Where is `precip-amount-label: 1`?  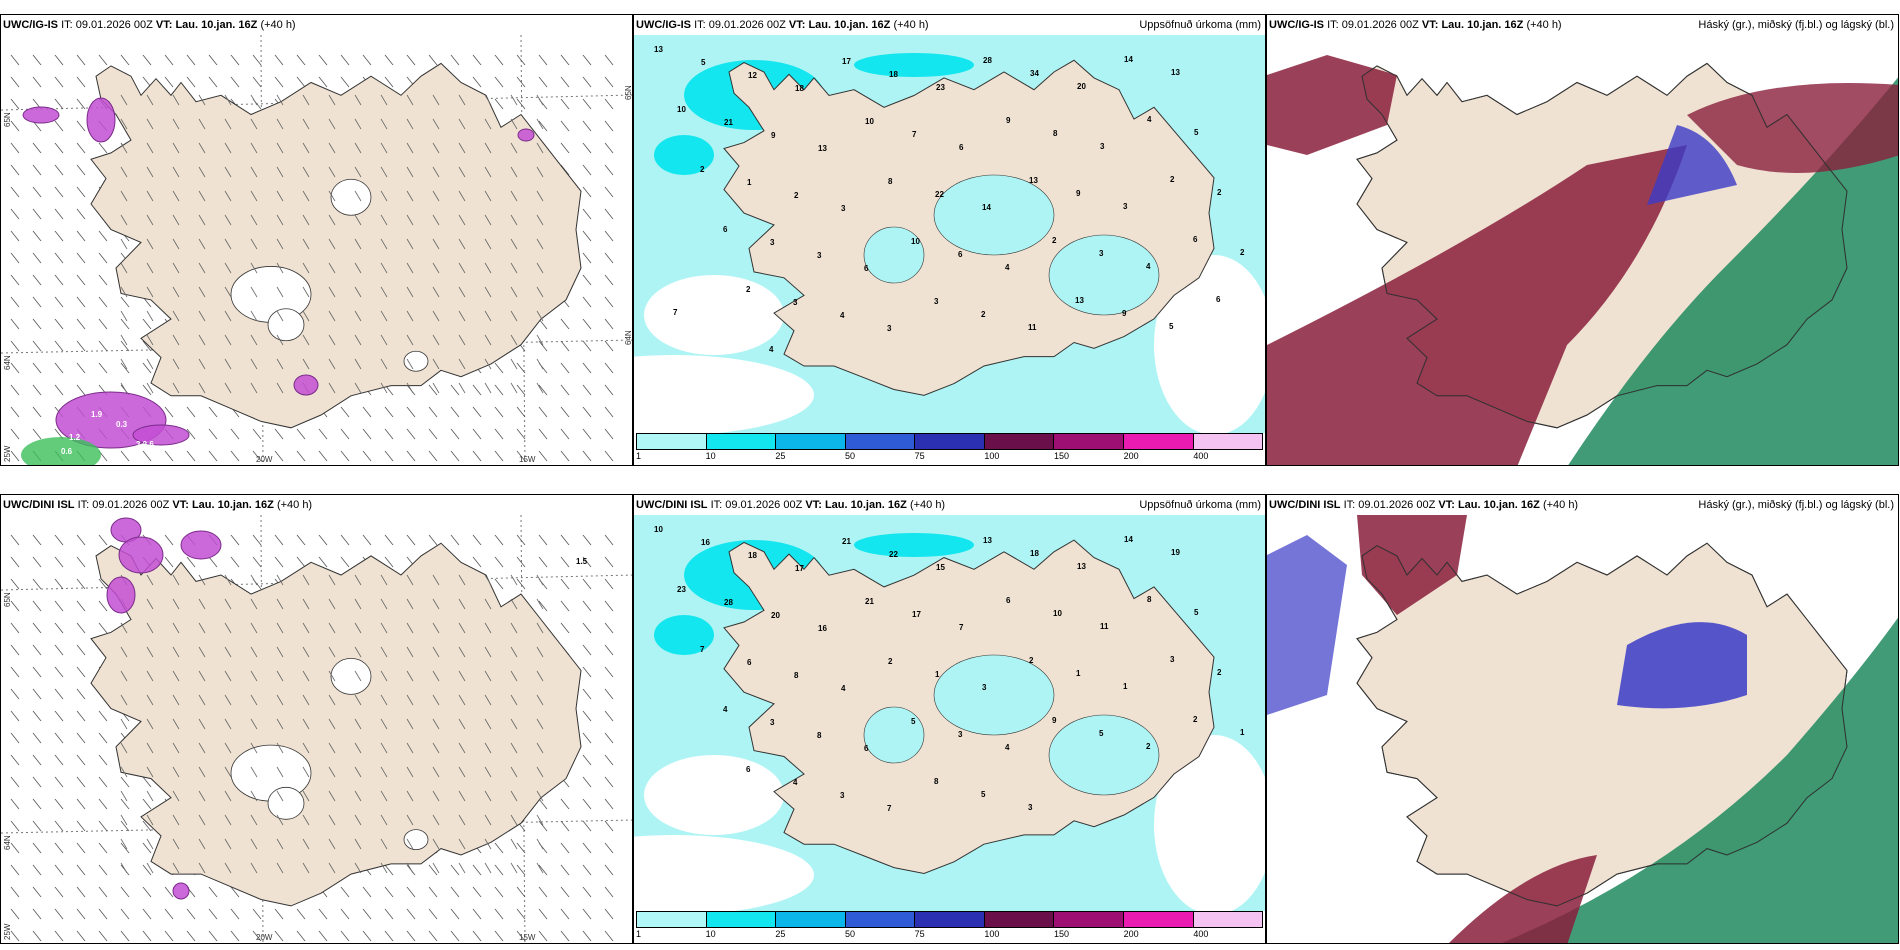
precip-amount-label: 1 is located at coordinates (1078, 673).